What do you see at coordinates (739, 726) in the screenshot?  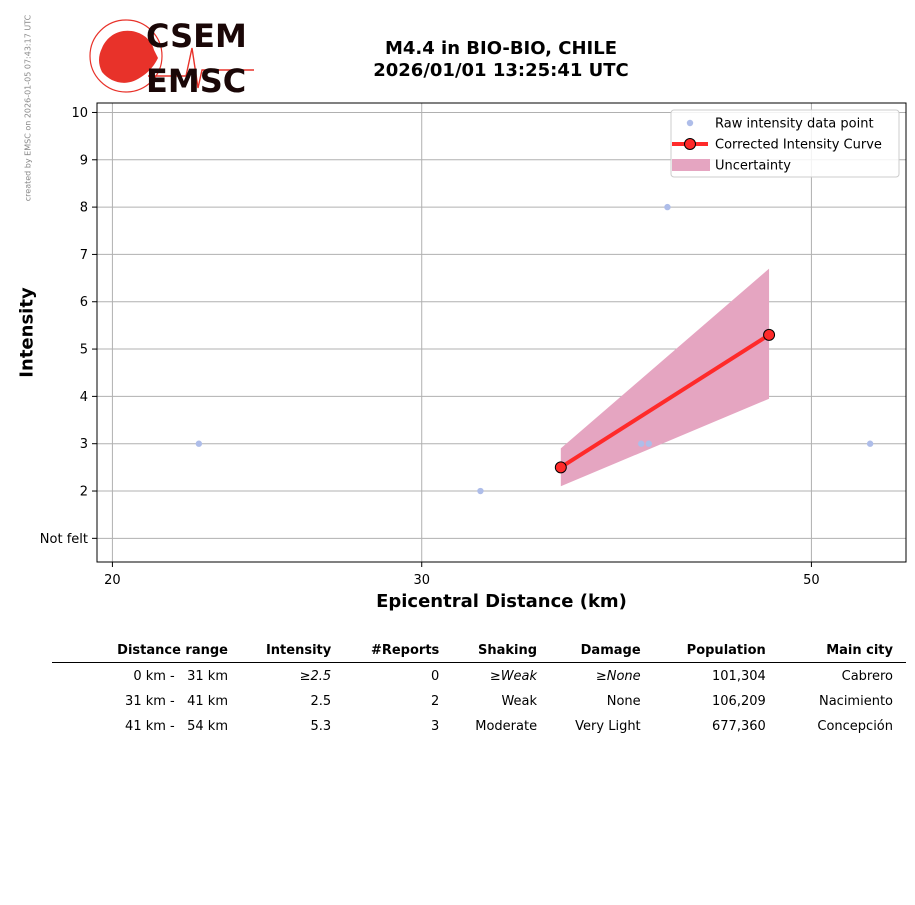 I see `cell-population: 677,360` at bounding box center [739, 726].